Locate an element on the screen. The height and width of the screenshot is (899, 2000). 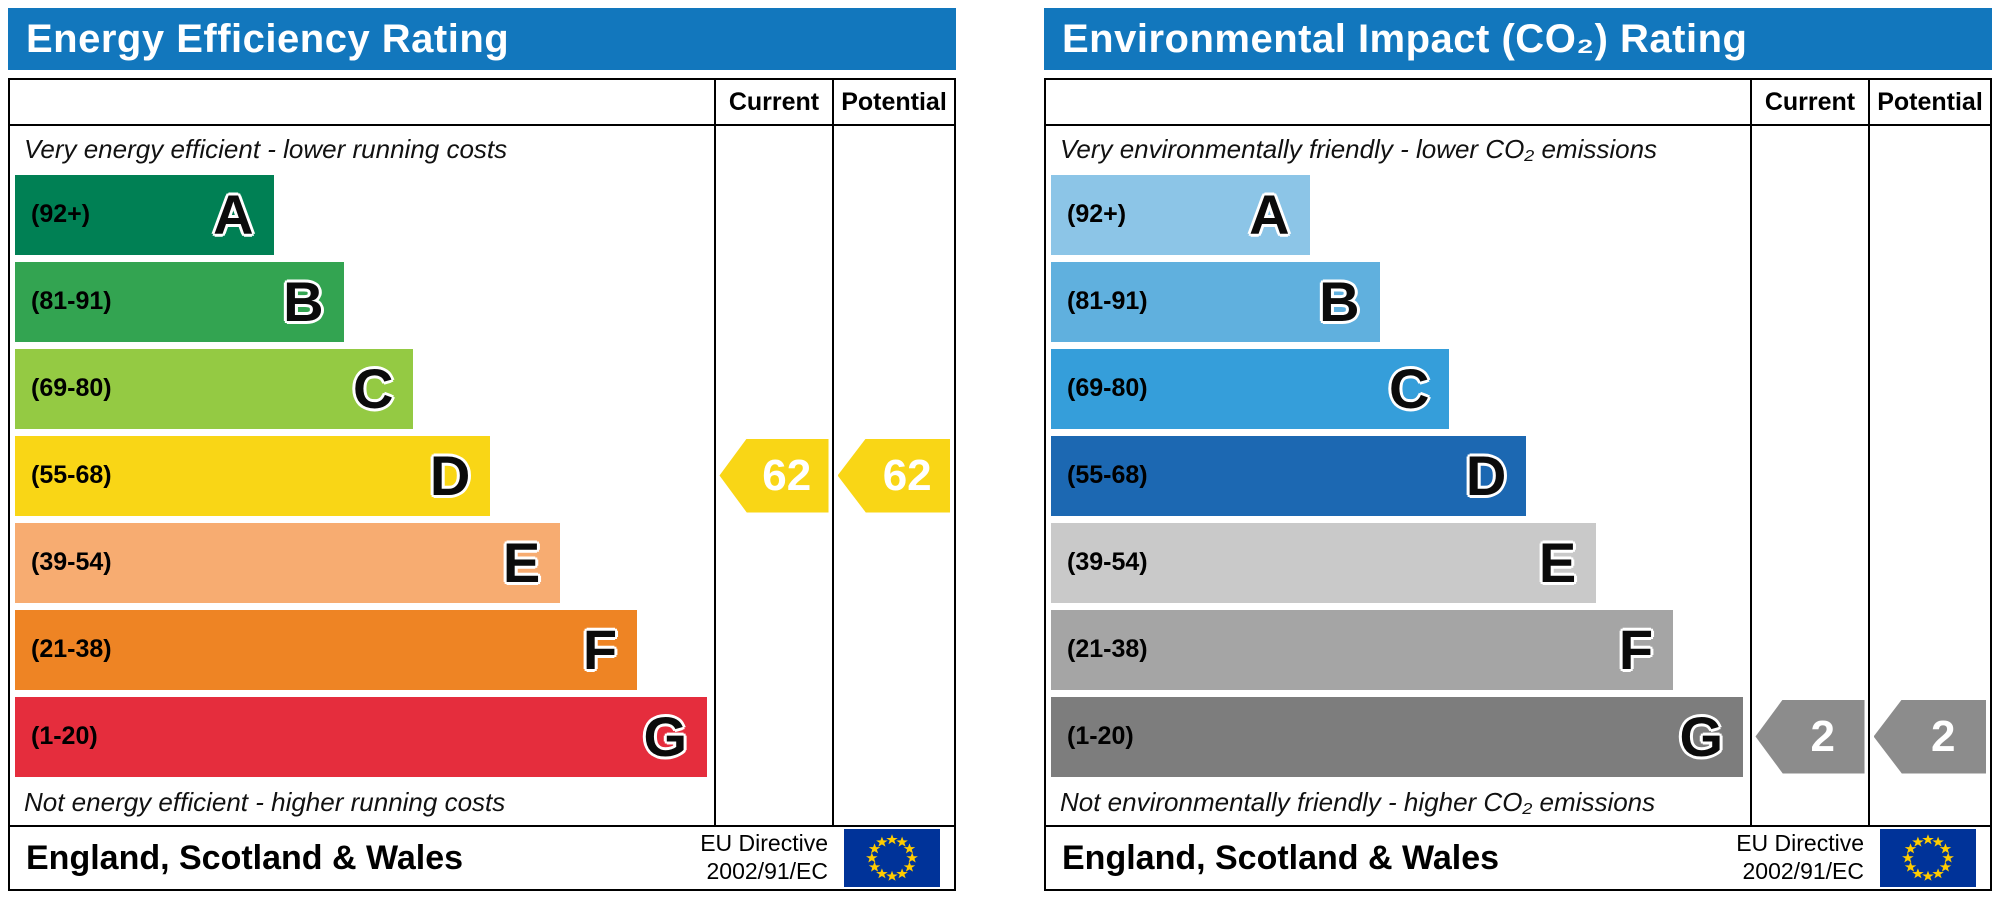
band-range-label: (92+) is located at coordinates (1097, 214).